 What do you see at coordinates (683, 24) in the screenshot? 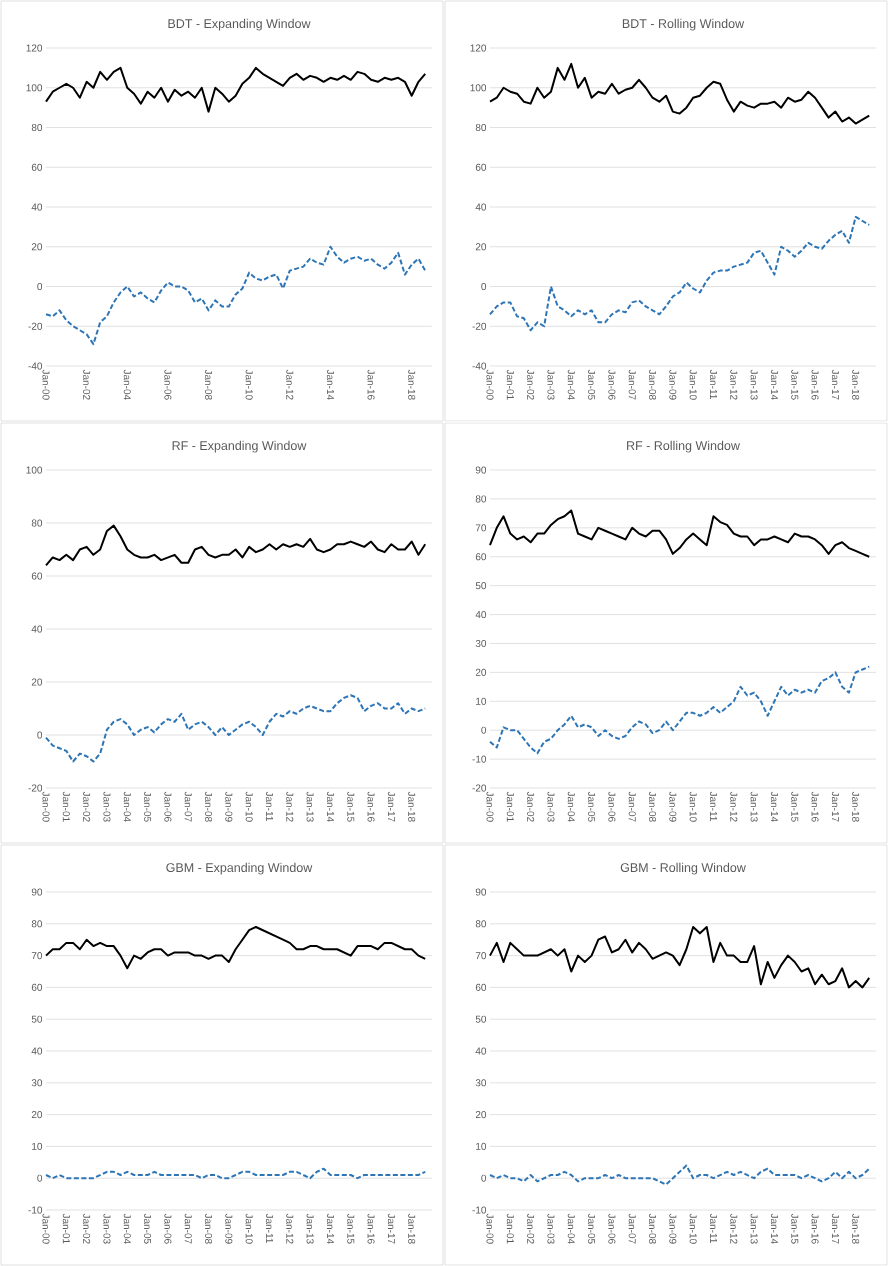
I see `chart-title: BDT - Rolling Window` at bounding box center [683, 24].